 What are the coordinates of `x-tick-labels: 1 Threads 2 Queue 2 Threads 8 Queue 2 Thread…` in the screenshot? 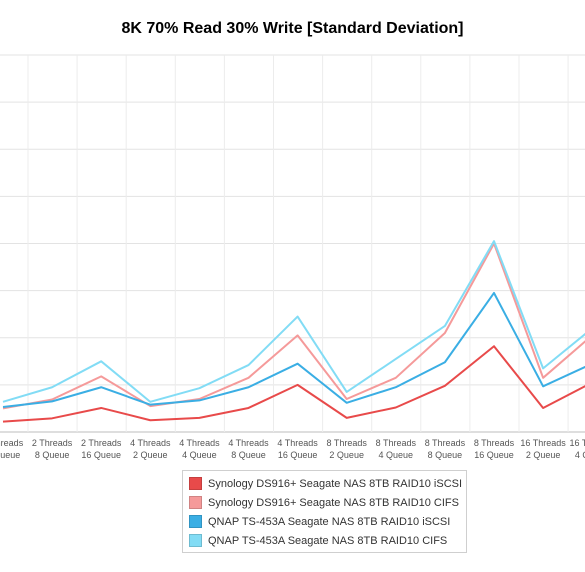 It's located at (292, 449).